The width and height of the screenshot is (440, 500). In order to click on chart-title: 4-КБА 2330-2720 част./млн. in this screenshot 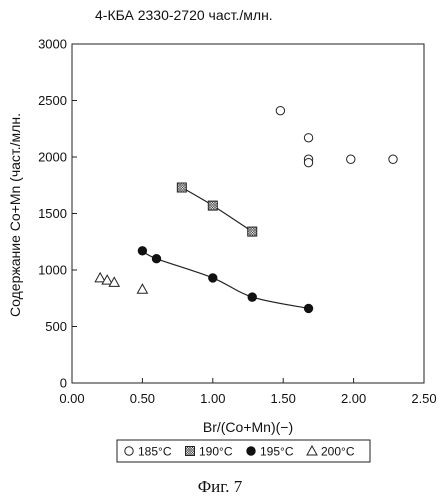, I will do `click(184, 15)`.